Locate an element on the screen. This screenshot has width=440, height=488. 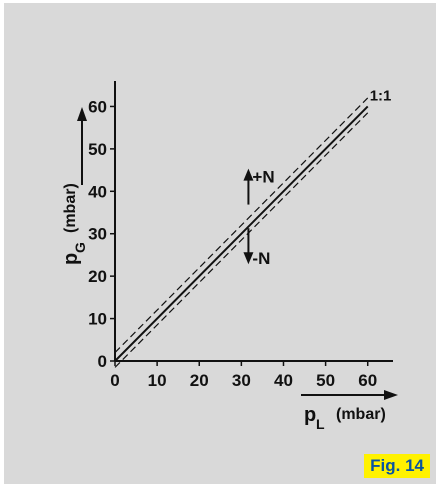
x-tick-label: 30 is located at coordinates (241, 380).